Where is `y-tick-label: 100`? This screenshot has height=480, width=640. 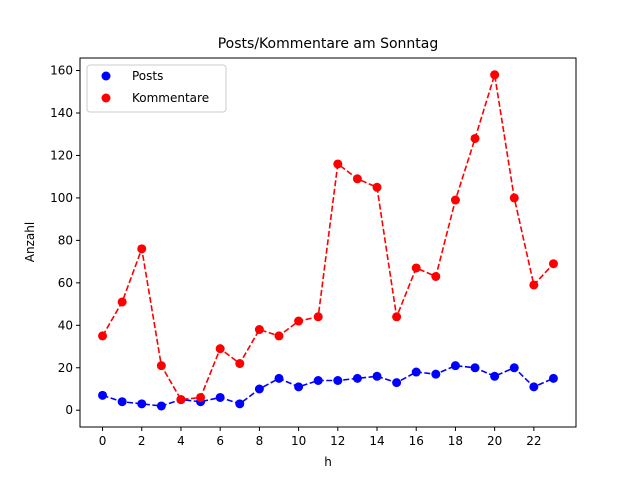
y-tick-label: 100 is located at coordinates (61, 198).